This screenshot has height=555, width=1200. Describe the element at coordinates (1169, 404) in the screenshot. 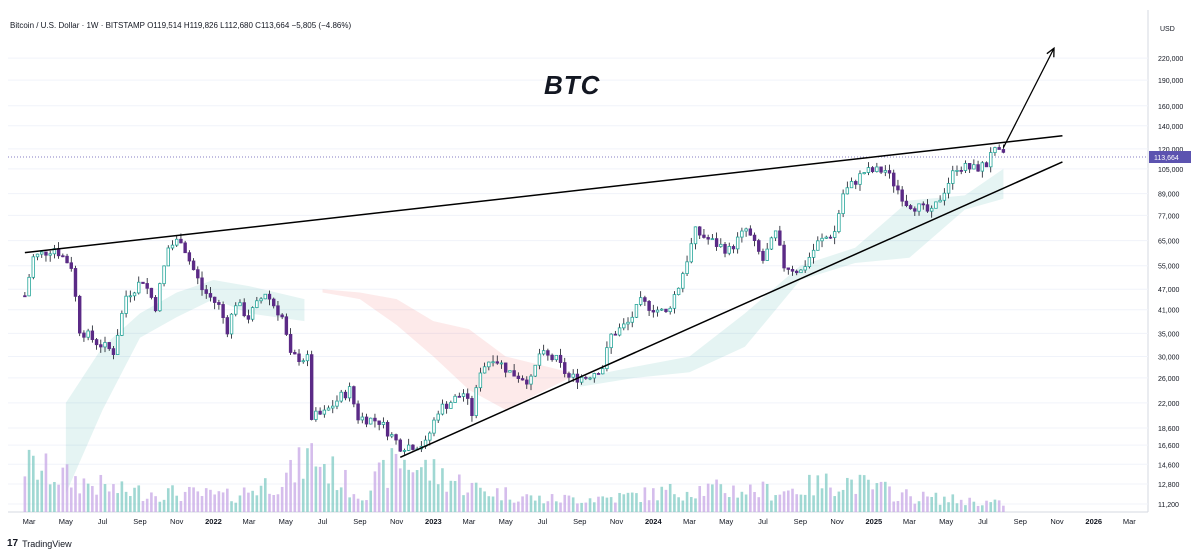

I see `y-tick-label: 22,000` at that location.